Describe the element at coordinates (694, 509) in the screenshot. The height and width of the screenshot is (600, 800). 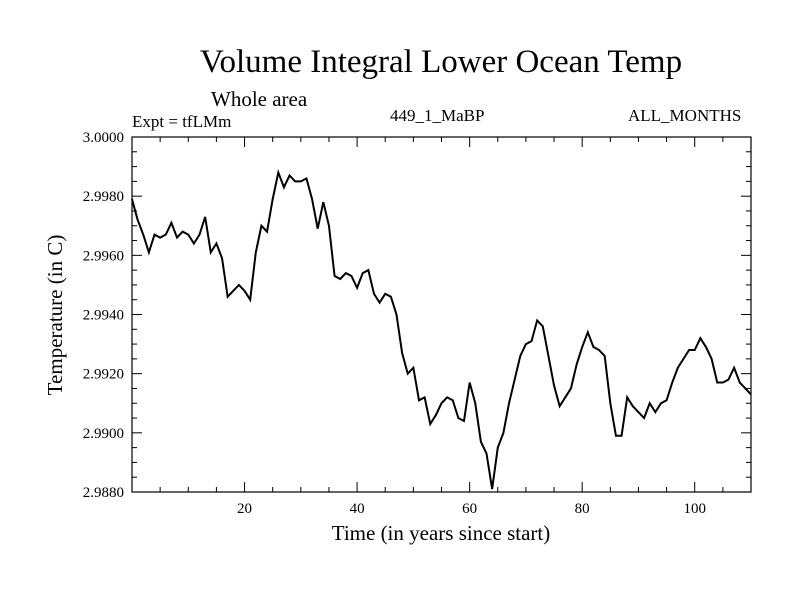
I see `x-tick-label: 100` at that location.